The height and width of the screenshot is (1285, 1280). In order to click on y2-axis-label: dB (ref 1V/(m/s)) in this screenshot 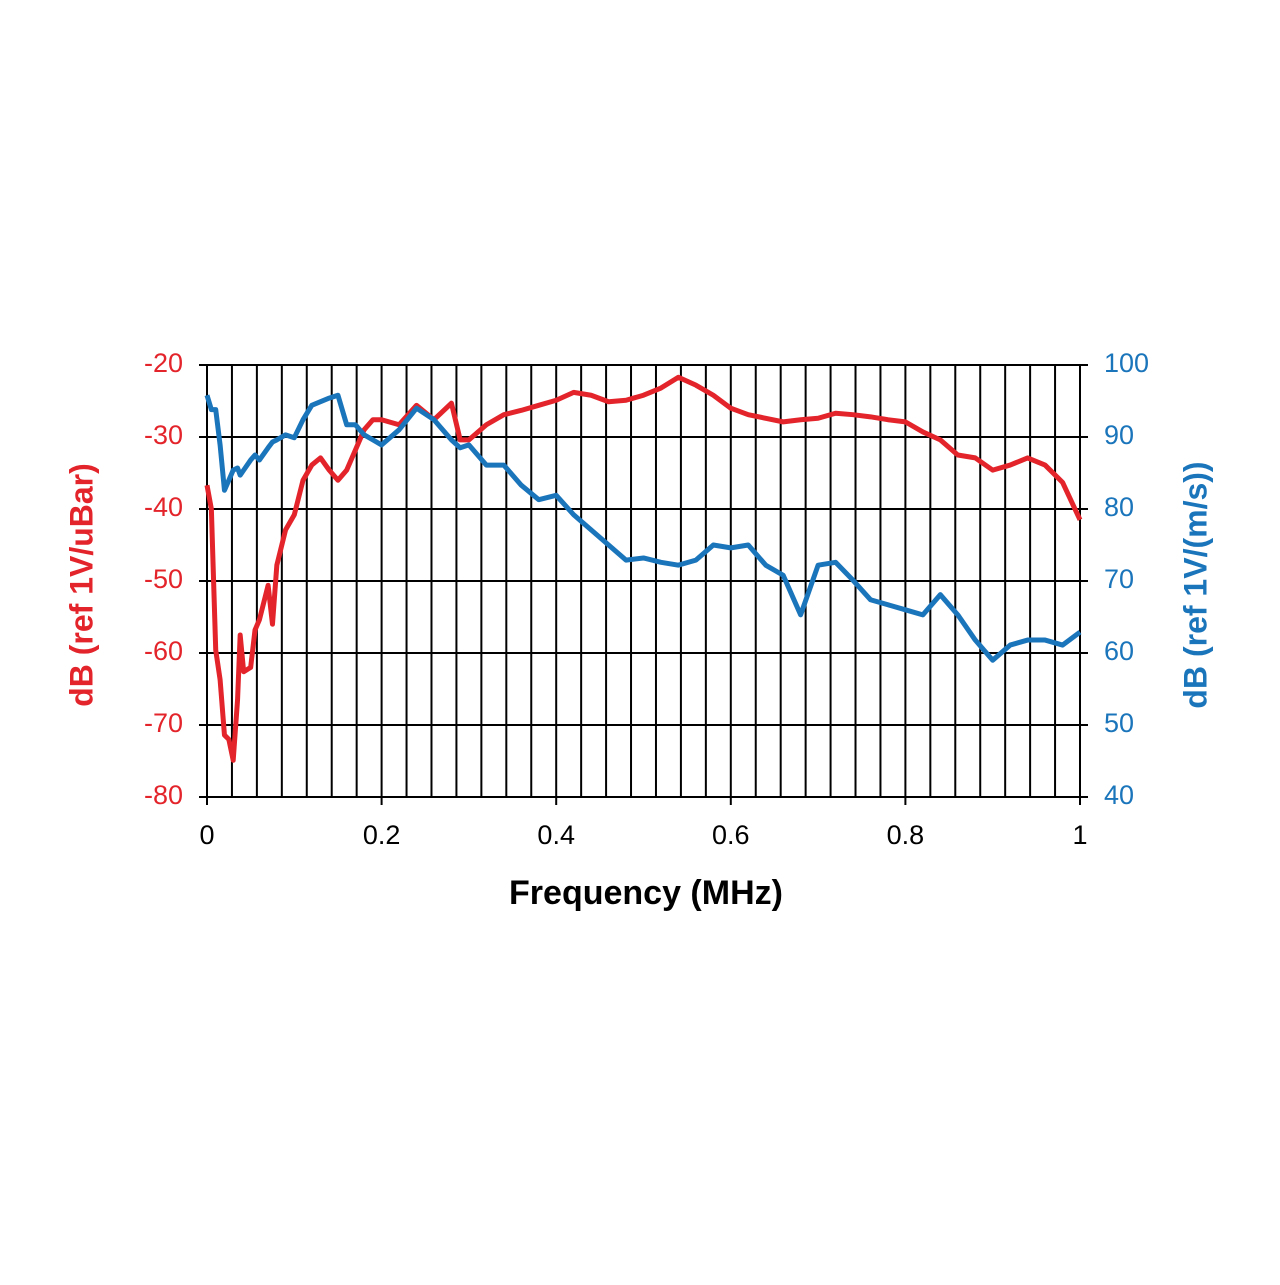, I will do `click(1195, 584)`.